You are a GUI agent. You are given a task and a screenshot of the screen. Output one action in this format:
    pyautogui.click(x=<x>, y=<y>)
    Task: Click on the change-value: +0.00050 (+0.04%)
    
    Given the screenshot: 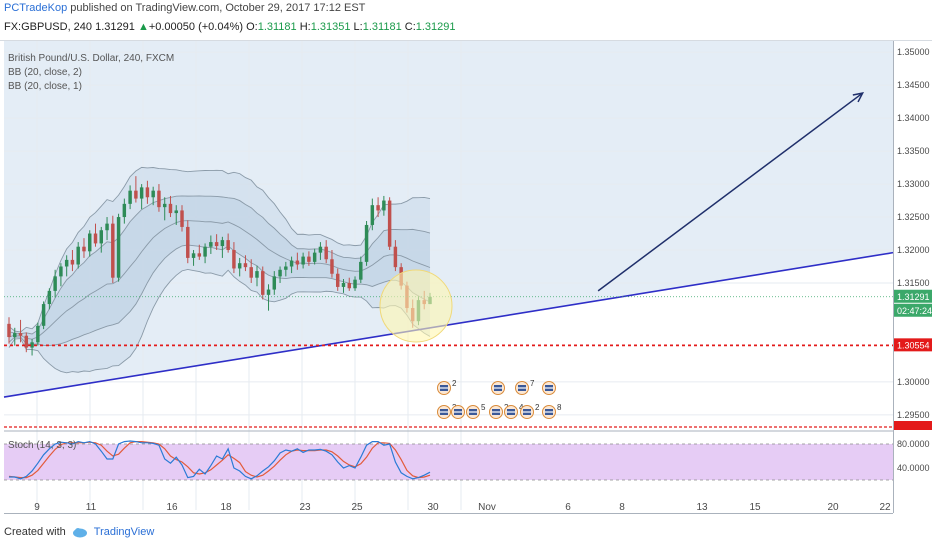 What is the action you would take?
    pyautogui.click(x=196, y=27)
    